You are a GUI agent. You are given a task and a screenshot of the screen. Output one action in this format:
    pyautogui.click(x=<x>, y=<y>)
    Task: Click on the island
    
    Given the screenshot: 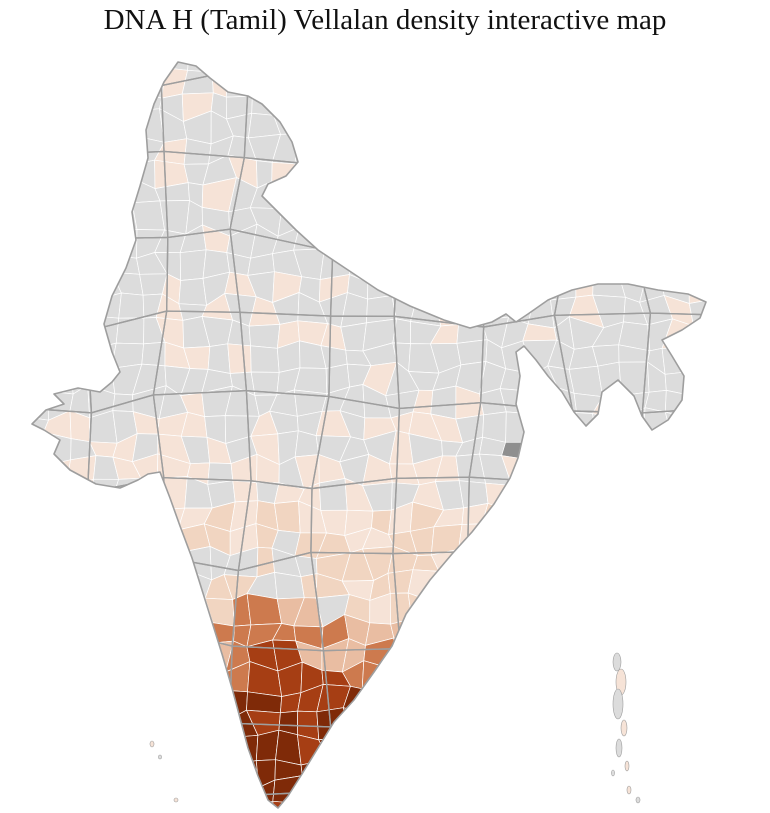 What is the action you would take?
    pyautogui.click(x=152, y=744)
    